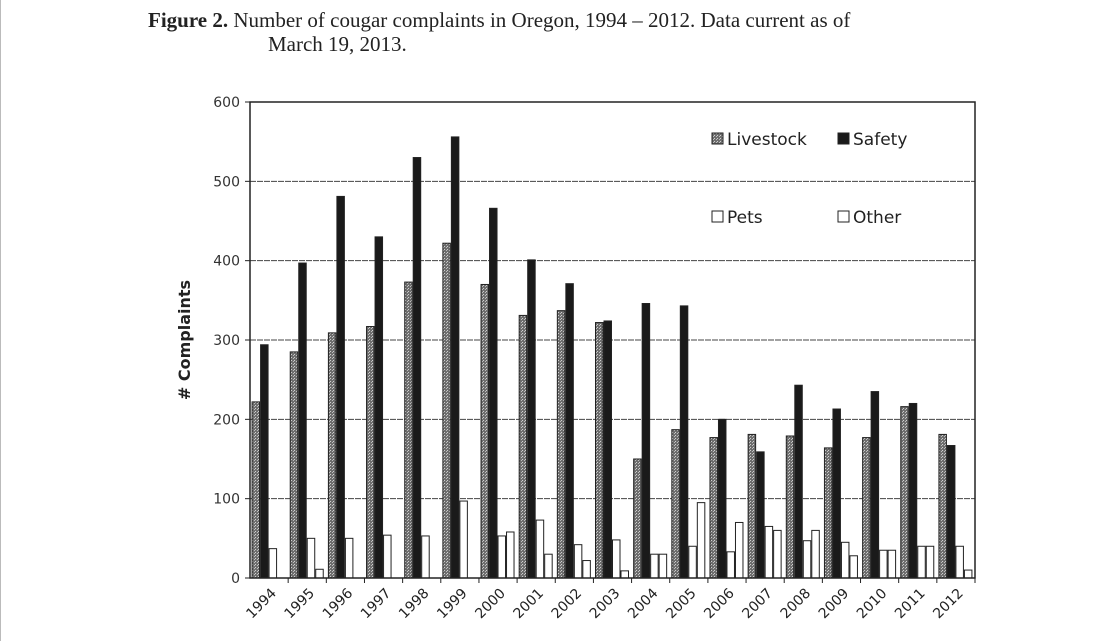 This screenshot has width=1094, height=641. What do you see at coordinates (184, 340) in the screenshot?
I see `y-axis-label: # Complaints` at bounding box center [184, 340].